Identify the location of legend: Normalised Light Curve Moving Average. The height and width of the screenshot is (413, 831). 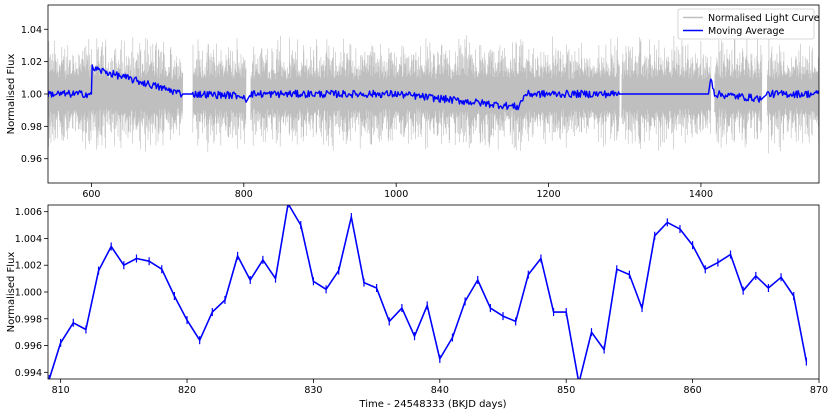
(748, 24).